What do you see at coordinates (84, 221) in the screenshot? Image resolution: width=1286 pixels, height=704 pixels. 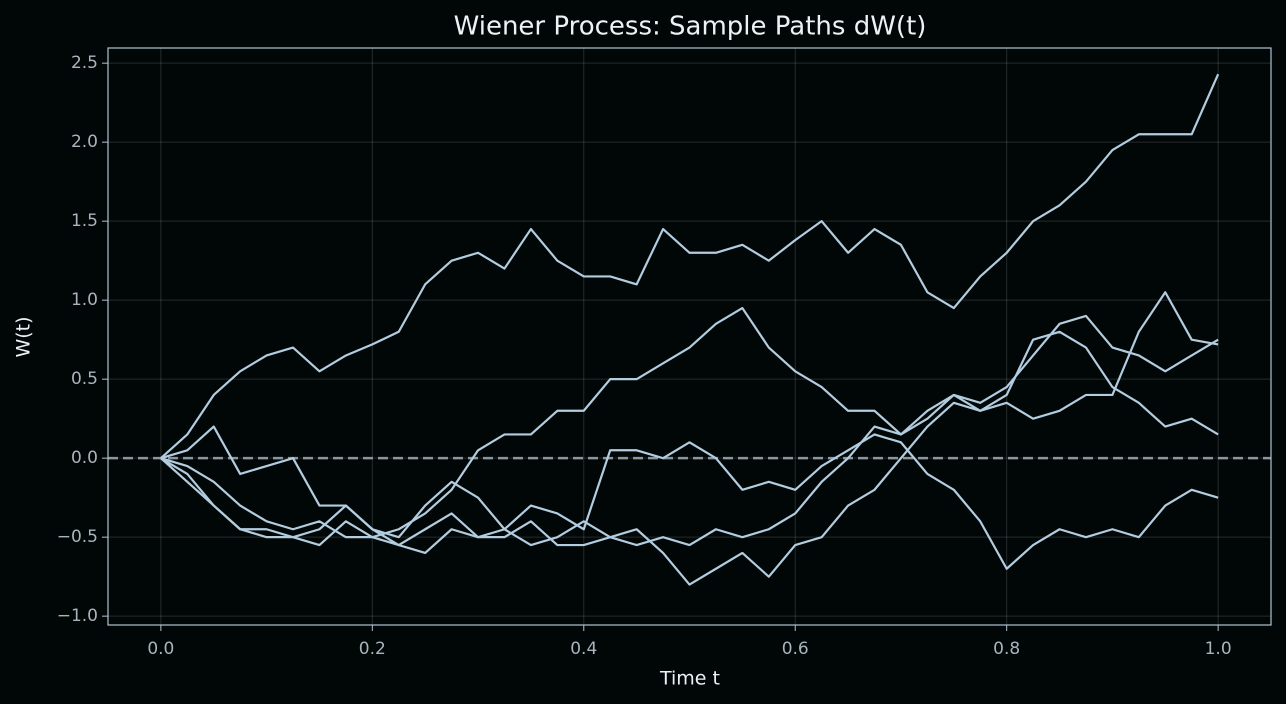 I see `y-tick-label: 1.5` at bounding box center [84, 221].